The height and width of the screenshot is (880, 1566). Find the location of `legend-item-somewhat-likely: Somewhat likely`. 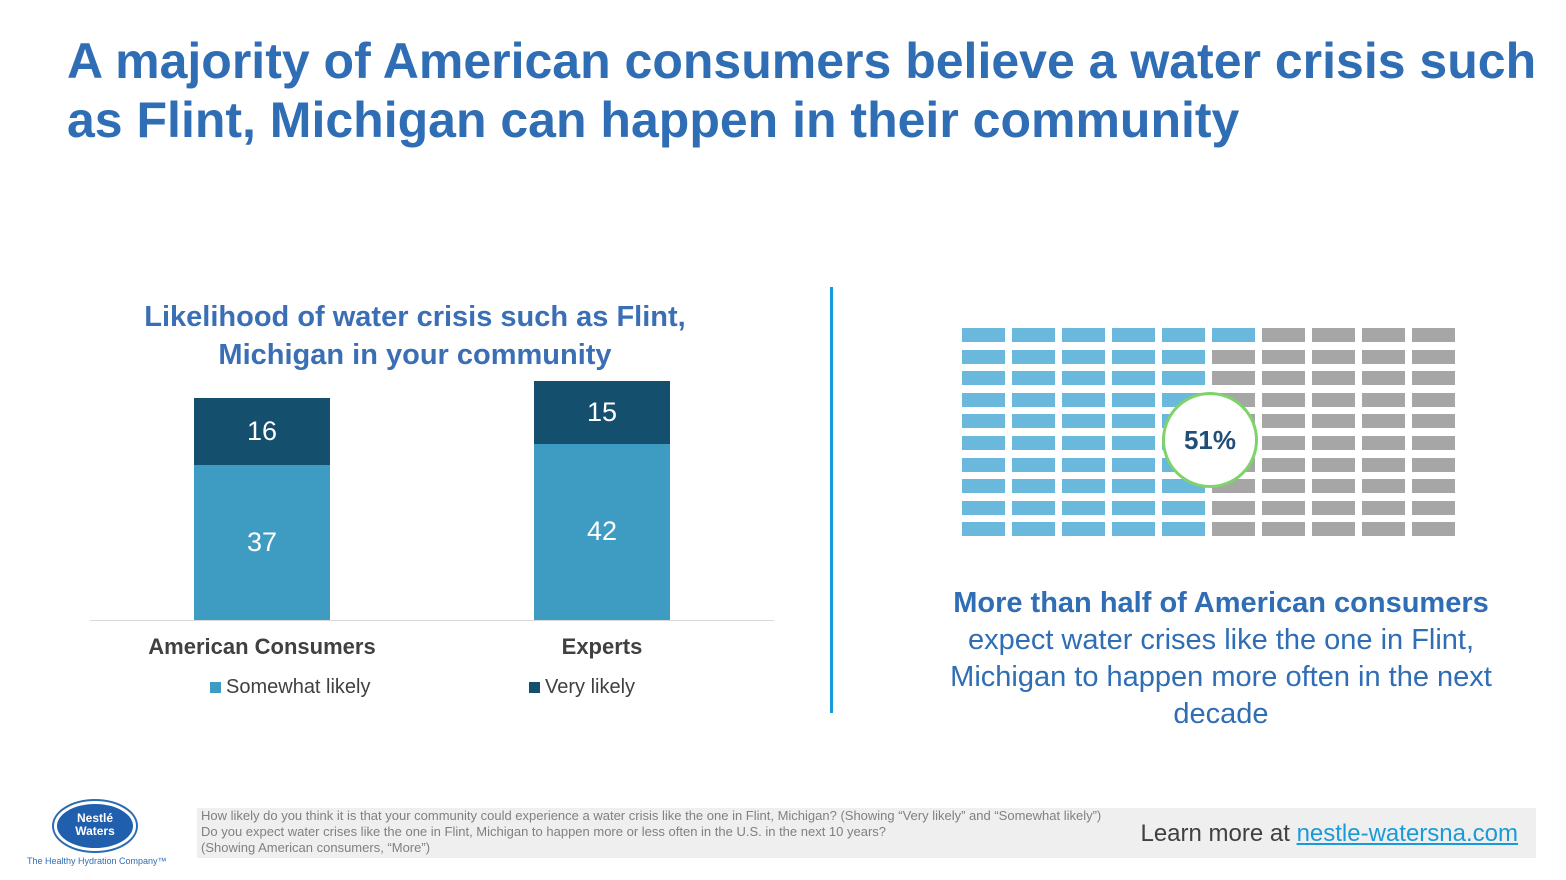

legend-item-somewhat-likely: Somewhat likely is located at coordinates (290, 687).